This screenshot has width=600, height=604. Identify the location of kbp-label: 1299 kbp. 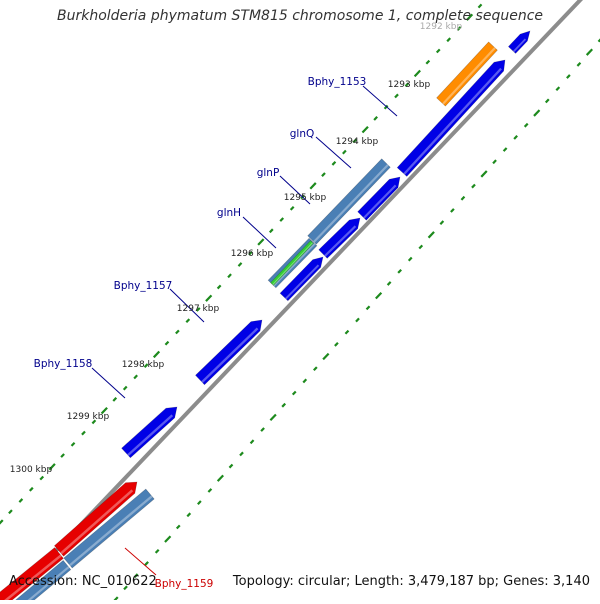
(88, 417).